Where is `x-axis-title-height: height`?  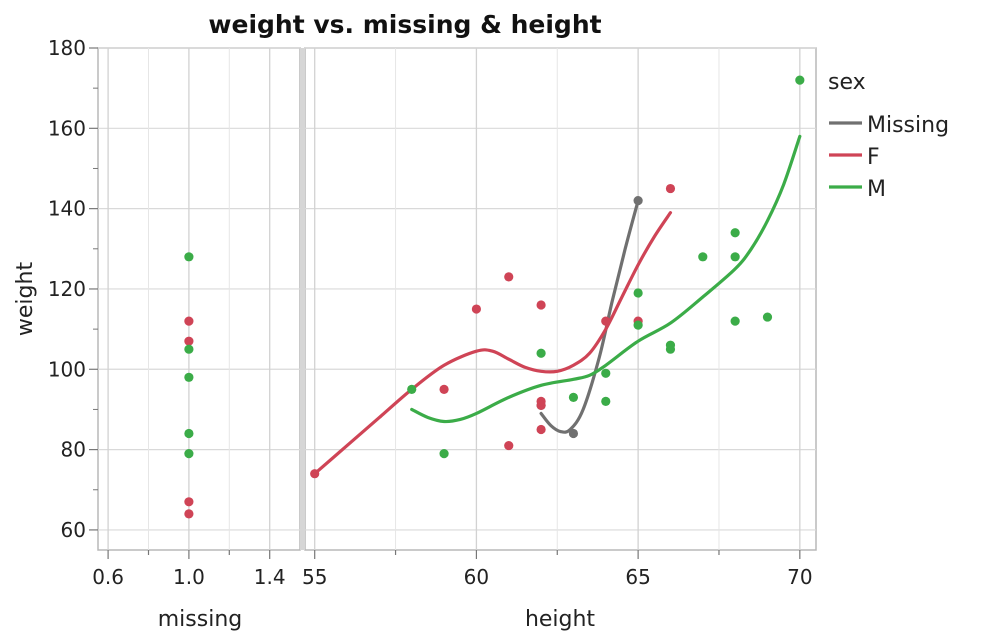
x-axis-title-height: height is located at coordinates (560, 619).